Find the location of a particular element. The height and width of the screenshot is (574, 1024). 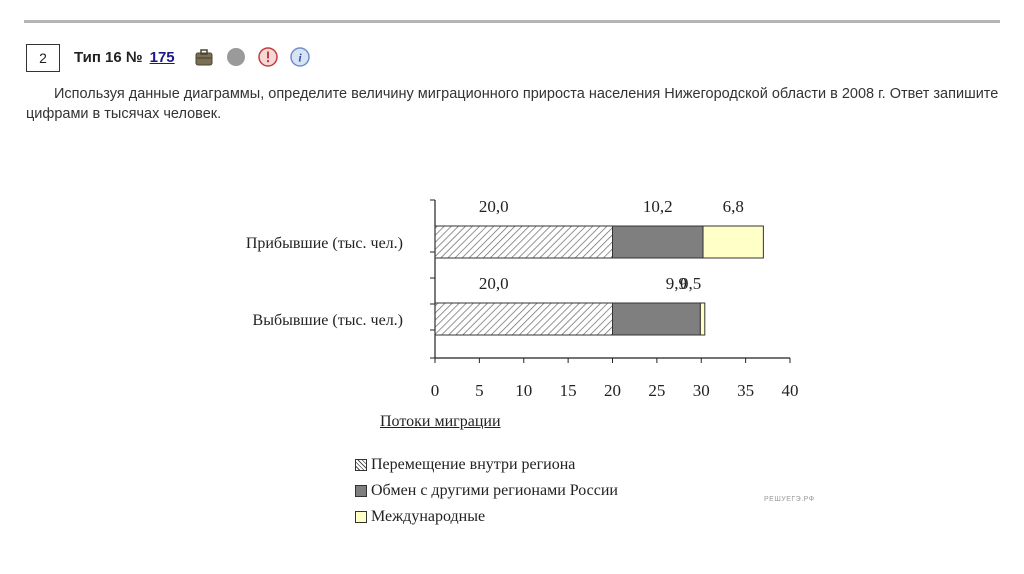

legend-title: Потоки миграции is located at coordinates (440, 421).